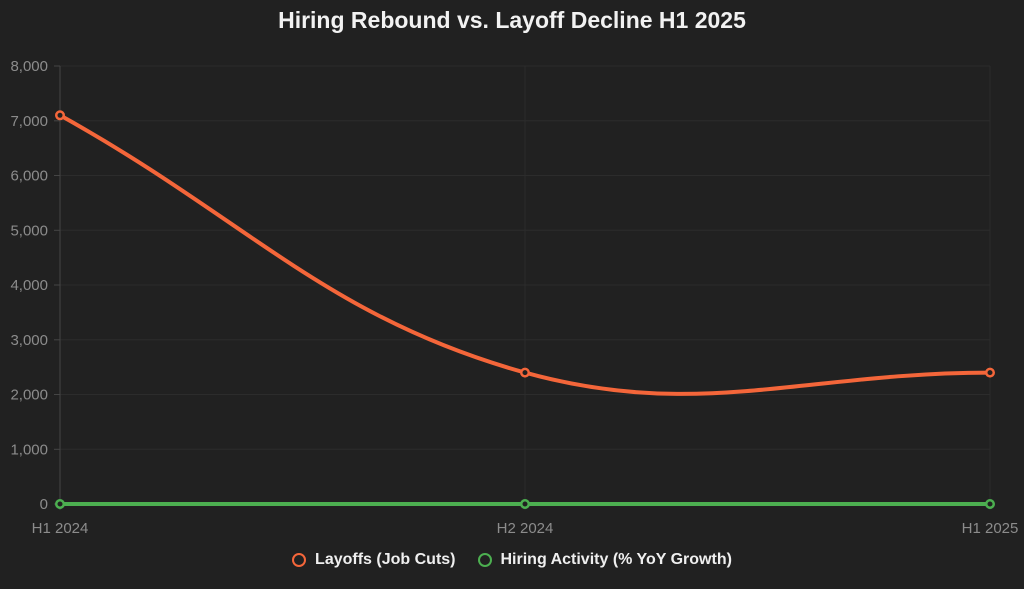 Image resolution: width=1024 pixels, height=589 pixels. What do you see at coordinates (29, 176) in the screenshot?
I see `y-tick-label: 6,000` at bounding box center [29, 176].